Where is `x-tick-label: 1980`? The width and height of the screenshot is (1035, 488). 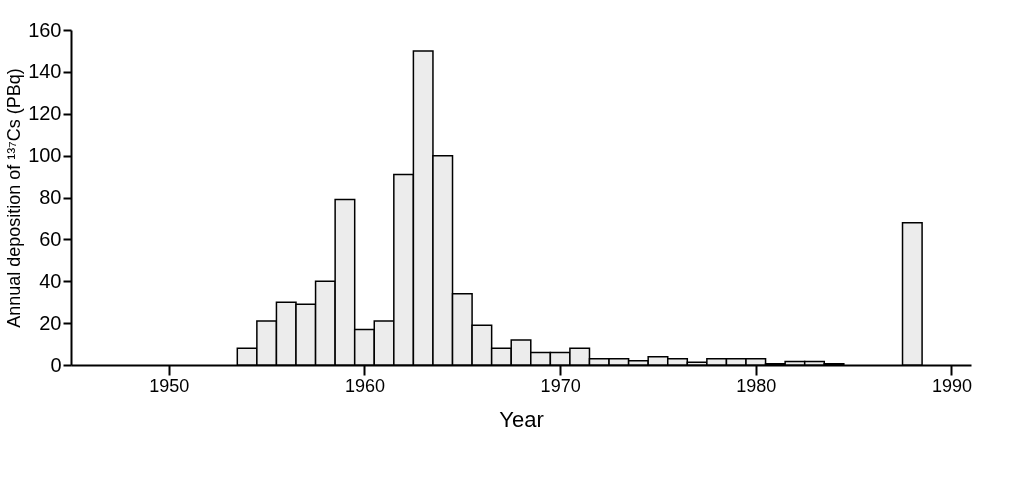 x-tick-label: 1980 is located at coordinates (756, 385).